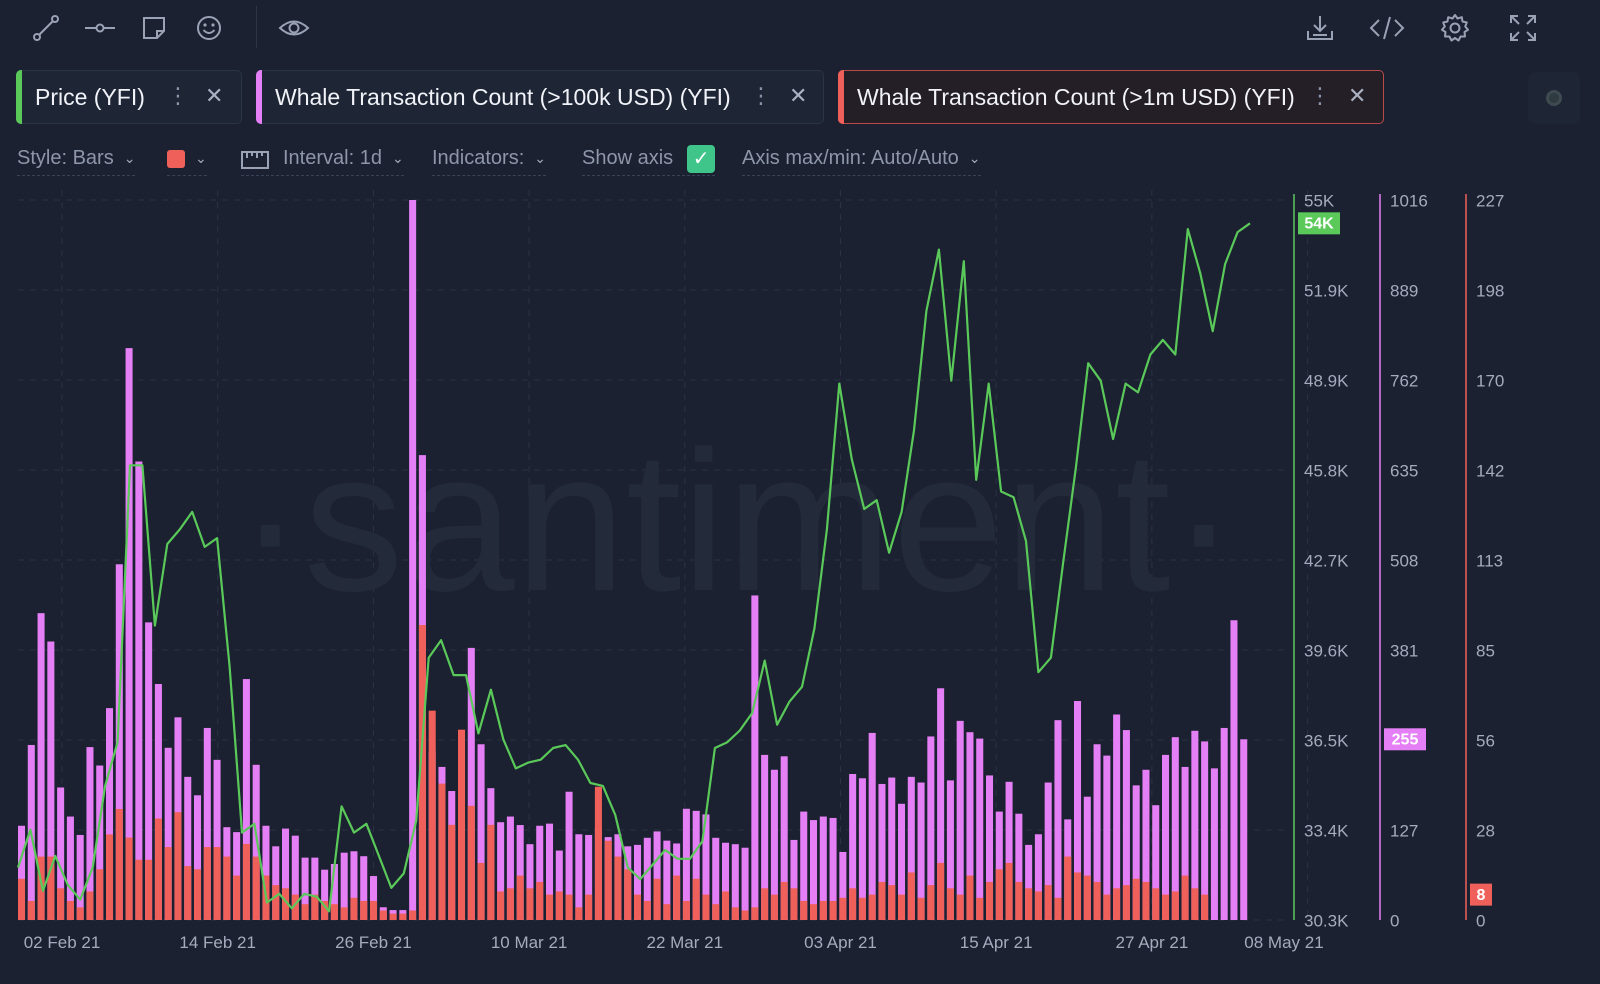 The image size is (1600, 984). Describe the element at coordinates (1387, 28) in the screenshot. I see `code-icon` at that location.